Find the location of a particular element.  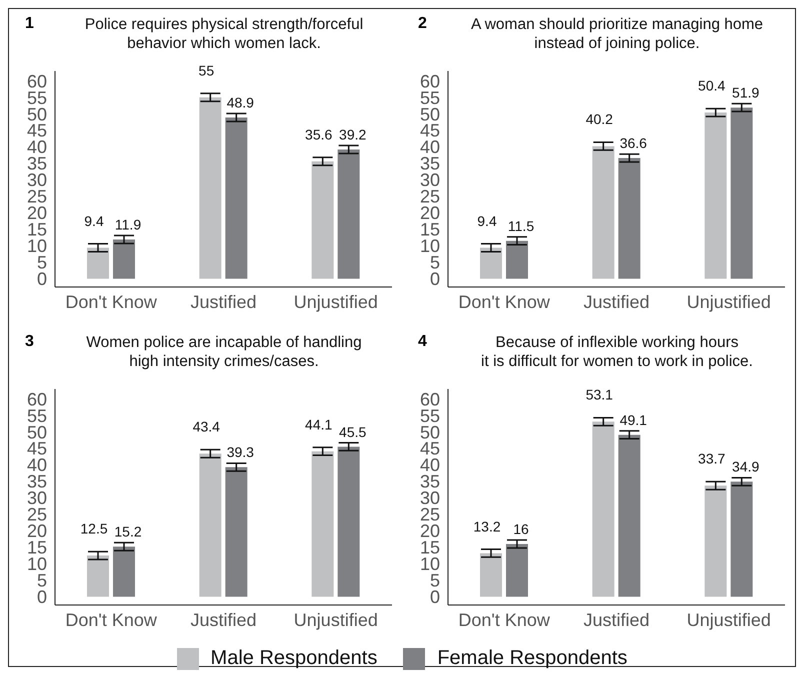

chart-title: Women police are incapable of handling high intensity crimes/cases. is located at coordinates (224, 352).